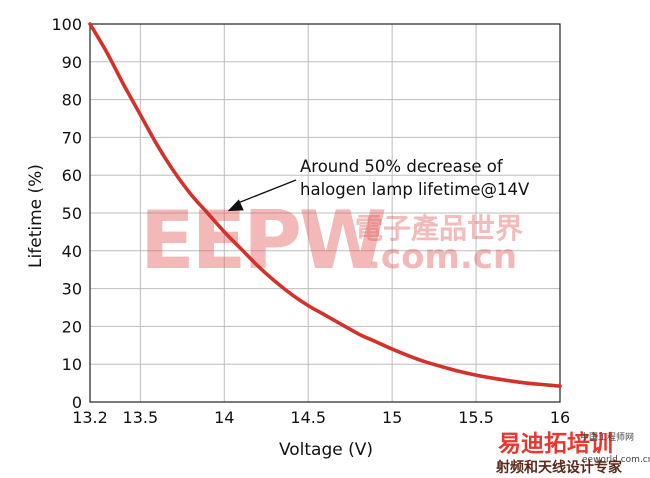 The height and width of the screenshot is (478, 650). What do you see at coordinates (402, 166) in the screenshot?
I see `annotation-line-1: Around 50% decrease of` at bounding box center [402, 166].